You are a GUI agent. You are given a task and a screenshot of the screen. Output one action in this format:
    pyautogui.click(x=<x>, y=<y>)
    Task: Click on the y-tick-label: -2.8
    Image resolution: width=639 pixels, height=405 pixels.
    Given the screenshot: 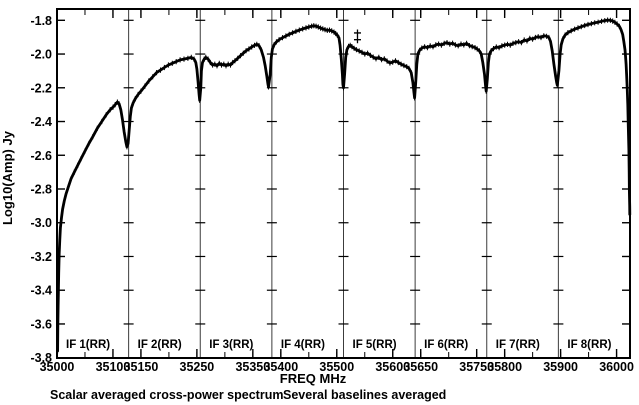 What is the action you would take?
    pyautogui.click(x=41, y=190)
    